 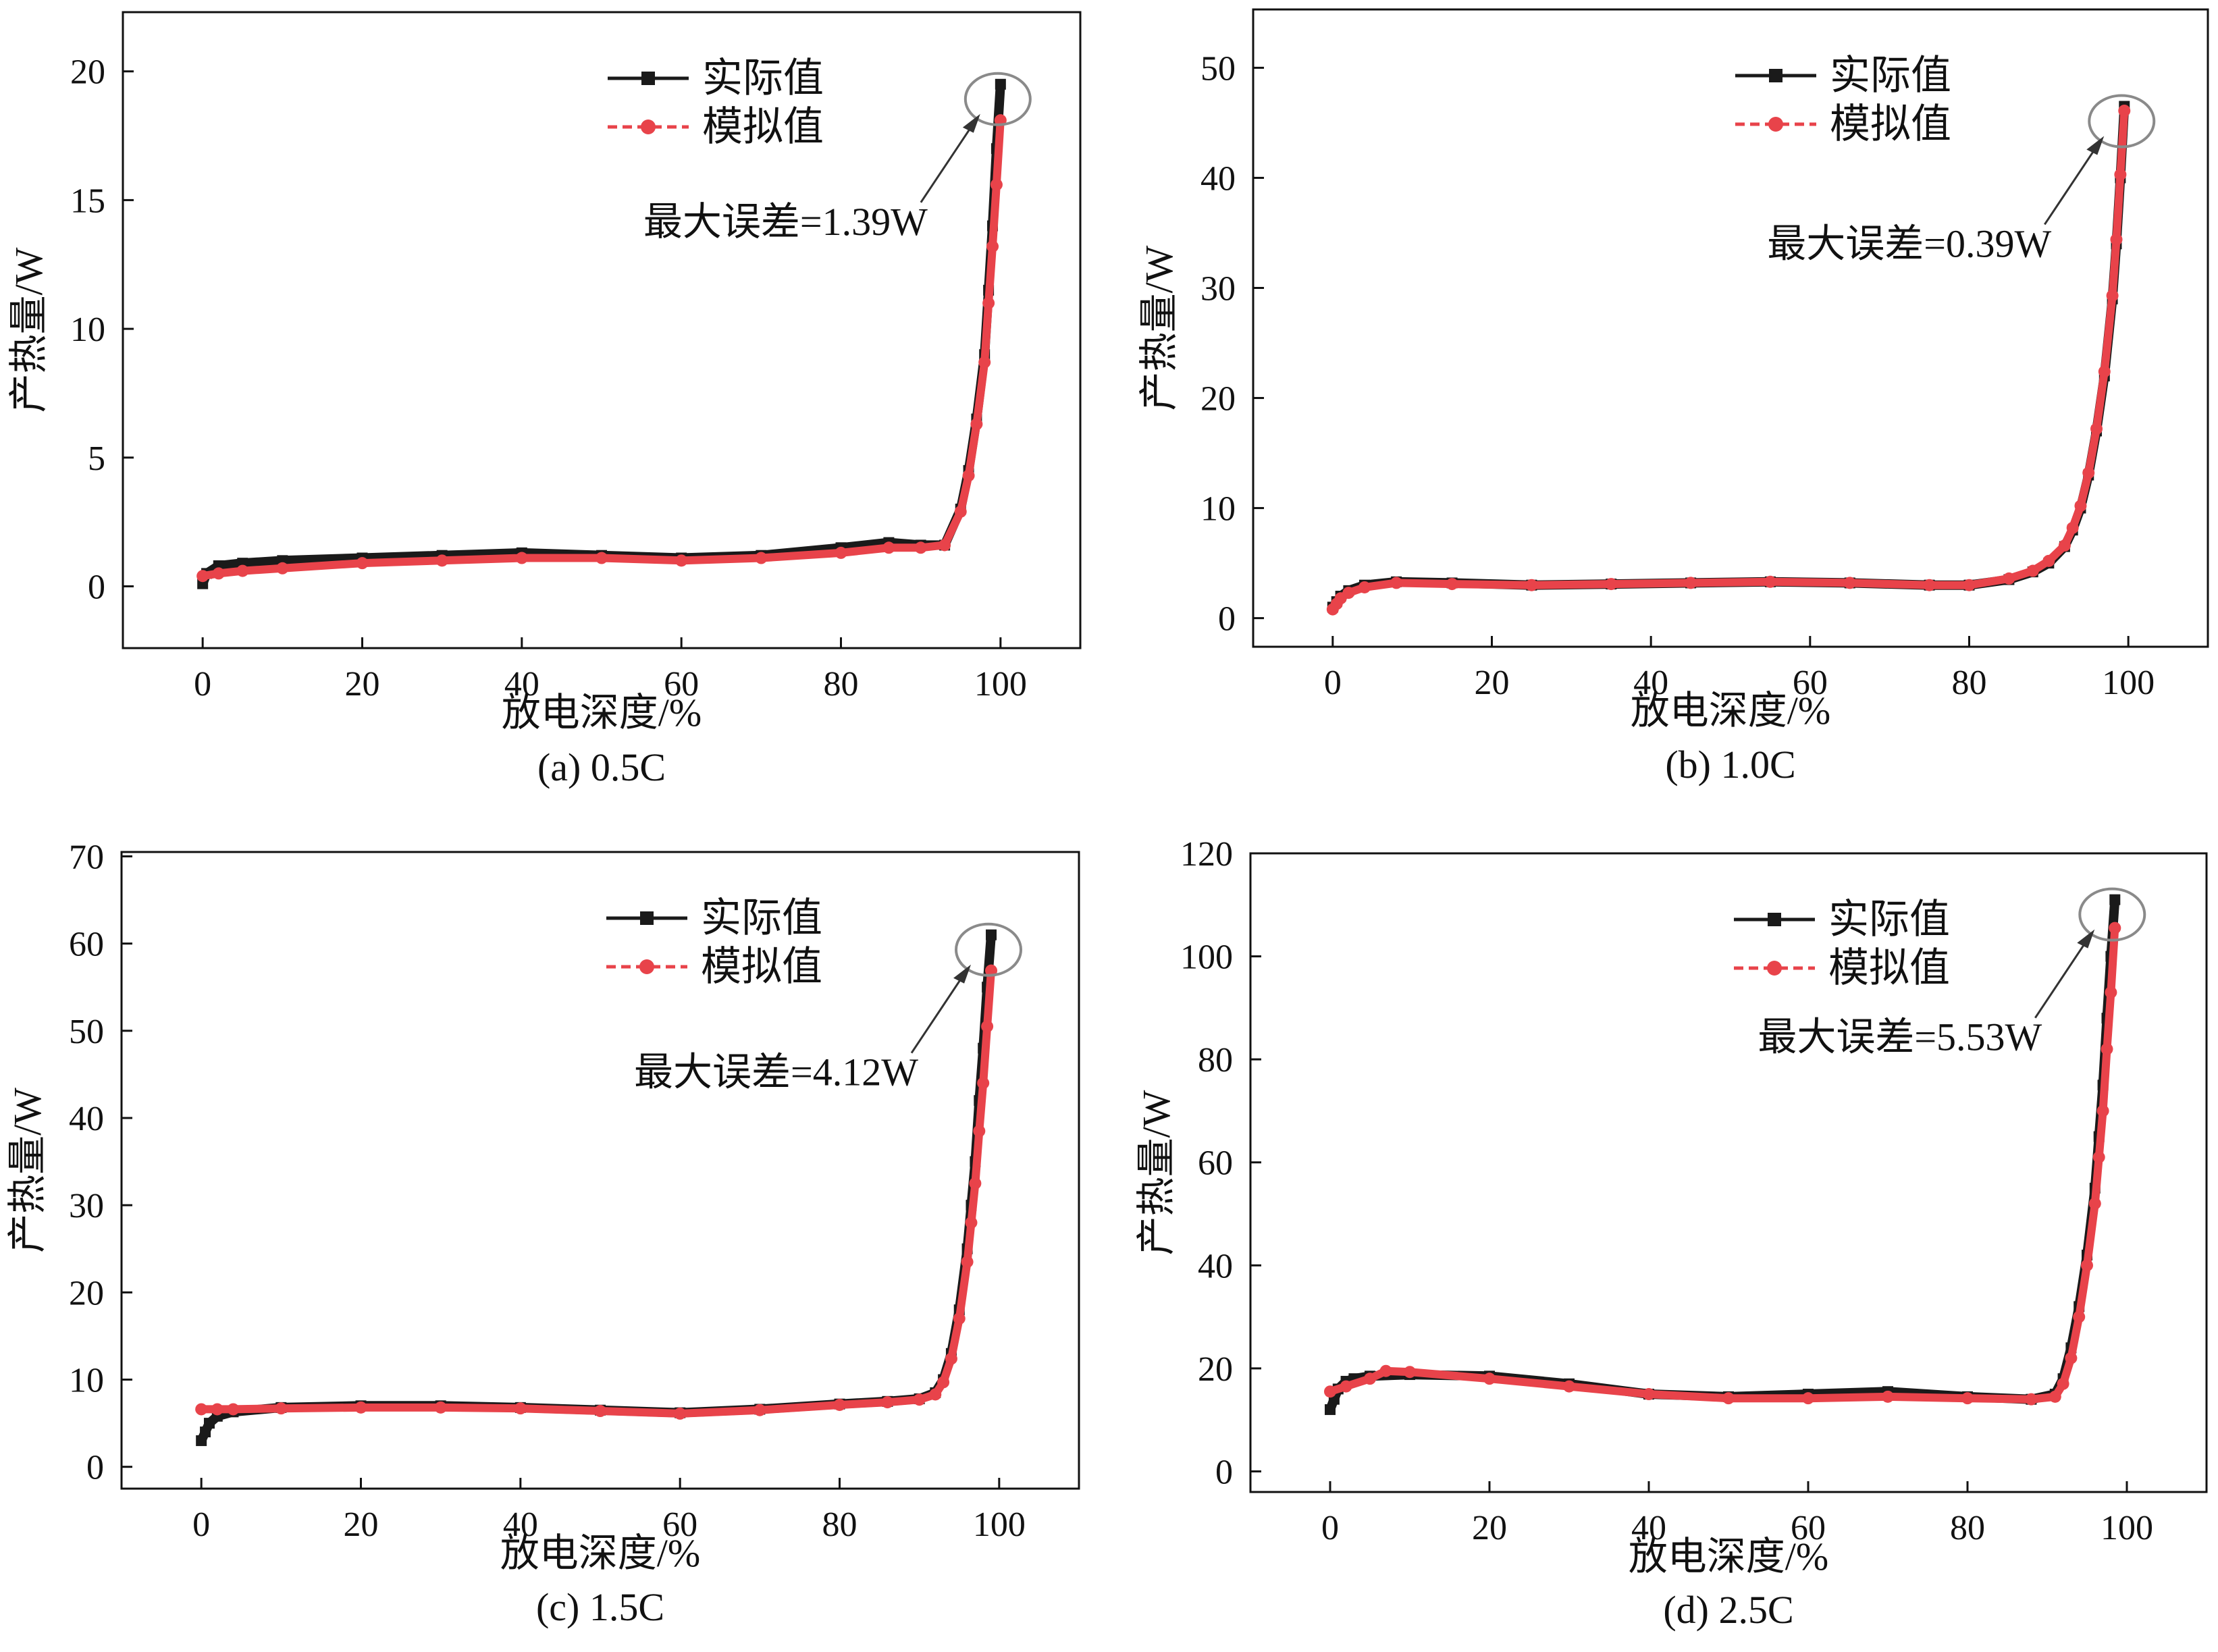 What do you see at coordinates (1216, 1060) in the screenshot?
I see `y-tick-label: 80` at bounding box center [1216, 1060].